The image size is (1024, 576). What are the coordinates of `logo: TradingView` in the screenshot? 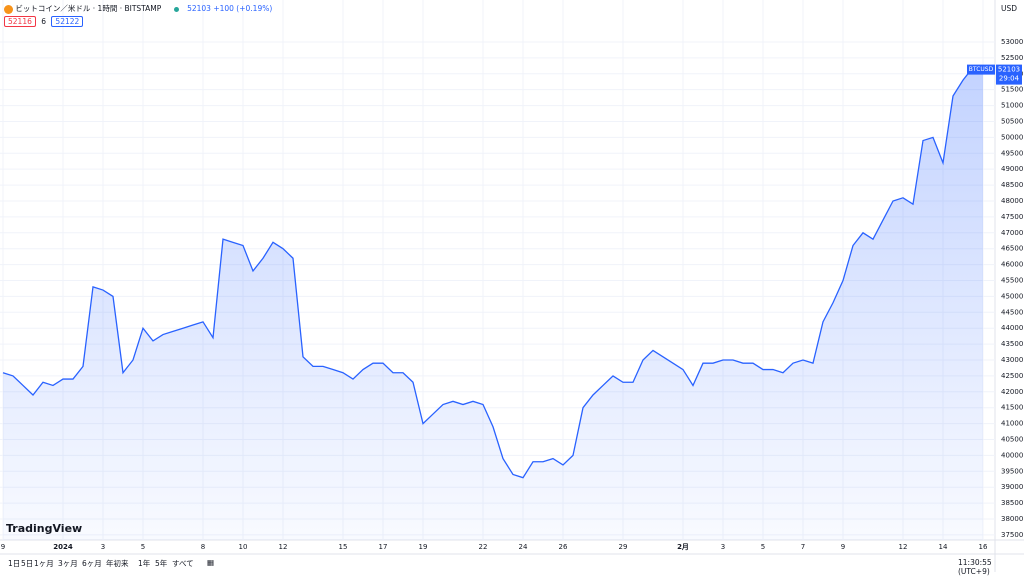 It's located at (44, 528).